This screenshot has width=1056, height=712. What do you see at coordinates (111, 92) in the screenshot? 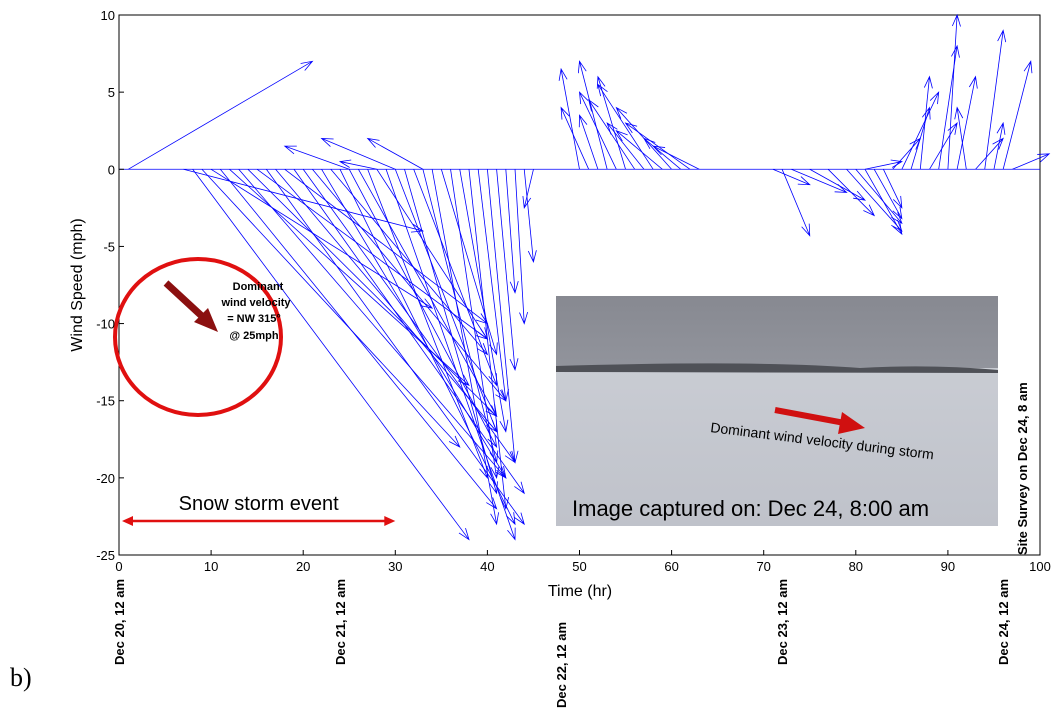
I see `y-tick-label: 5` at bounding box center [111, 92].